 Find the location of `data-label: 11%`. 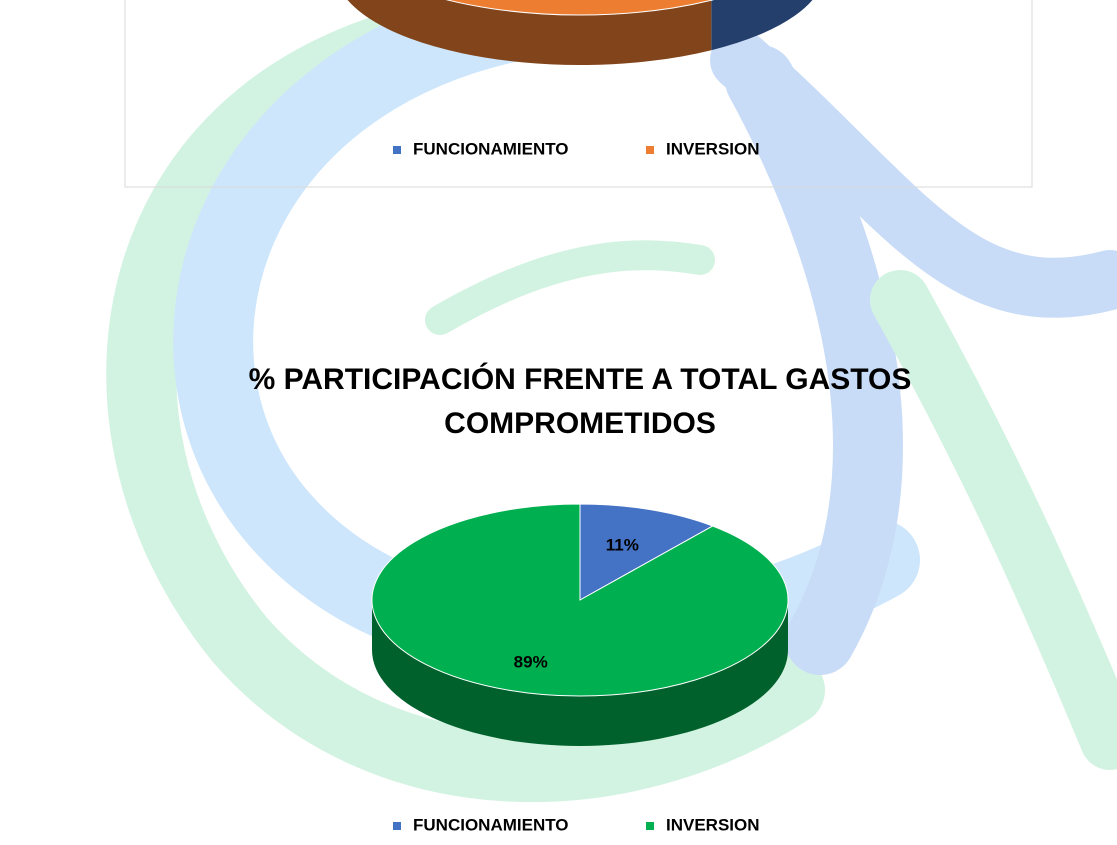

data-label: 11% is located at coordinates (622, 544).